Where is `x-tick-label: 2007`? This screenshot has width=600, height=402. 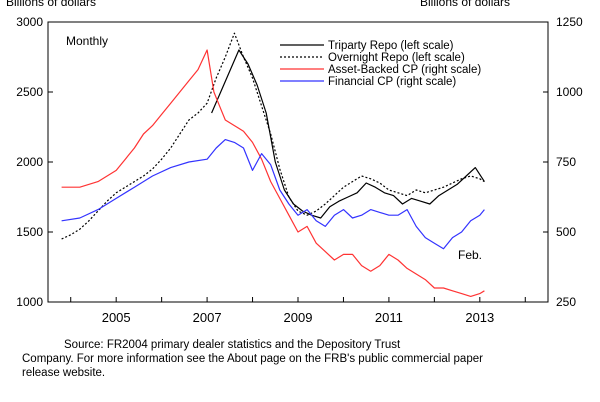
x-tick-label: 2007 is located at coordinates (207, 317).